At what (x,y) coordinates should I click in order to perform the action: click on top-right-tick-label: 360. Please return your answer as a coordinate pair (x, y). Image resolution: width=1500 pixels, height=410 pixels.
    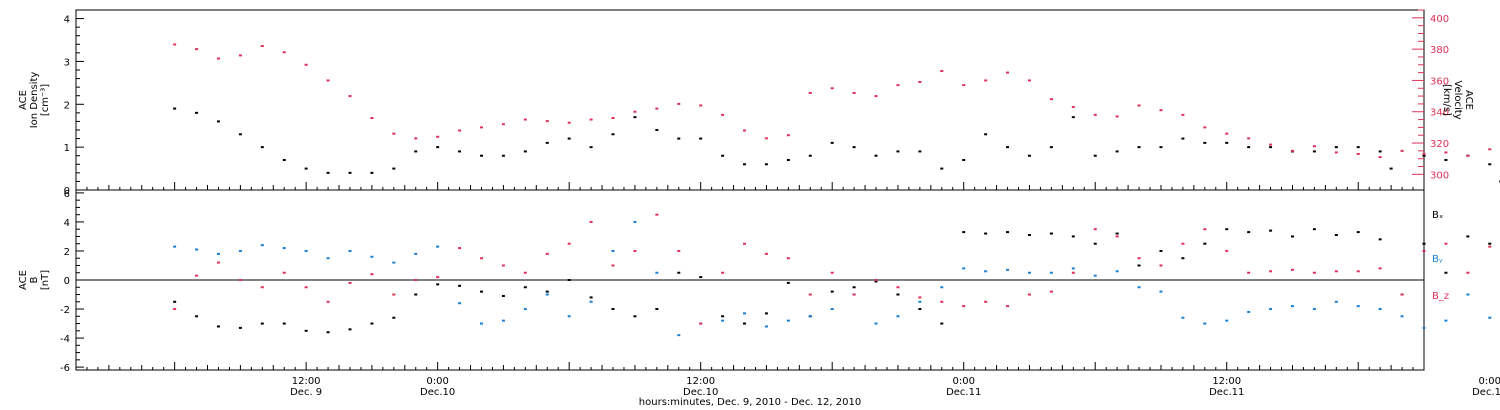
    Looking at the image, I should click on (1439, 81).